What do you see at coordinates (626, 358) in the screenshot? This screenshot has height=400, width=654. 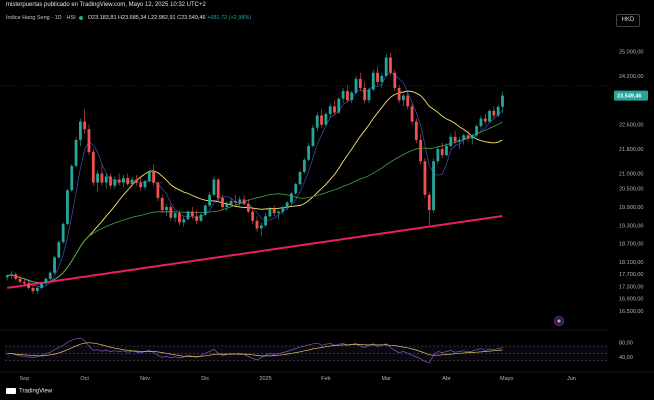 I see `rsi-tick-label: 40,00` at bounding box center [626, 358].